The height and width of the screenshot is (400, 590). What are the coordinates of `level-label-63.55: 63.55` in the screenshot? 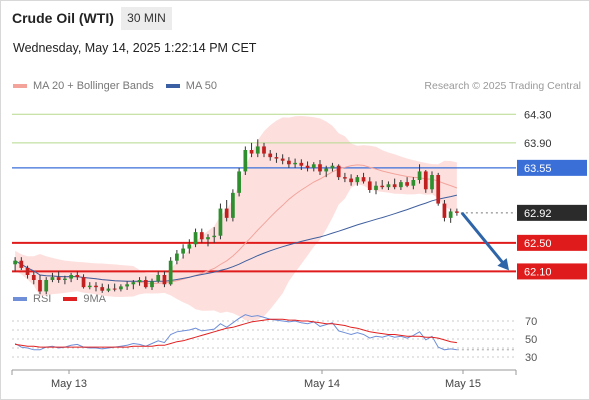 It's located at (538, 169).